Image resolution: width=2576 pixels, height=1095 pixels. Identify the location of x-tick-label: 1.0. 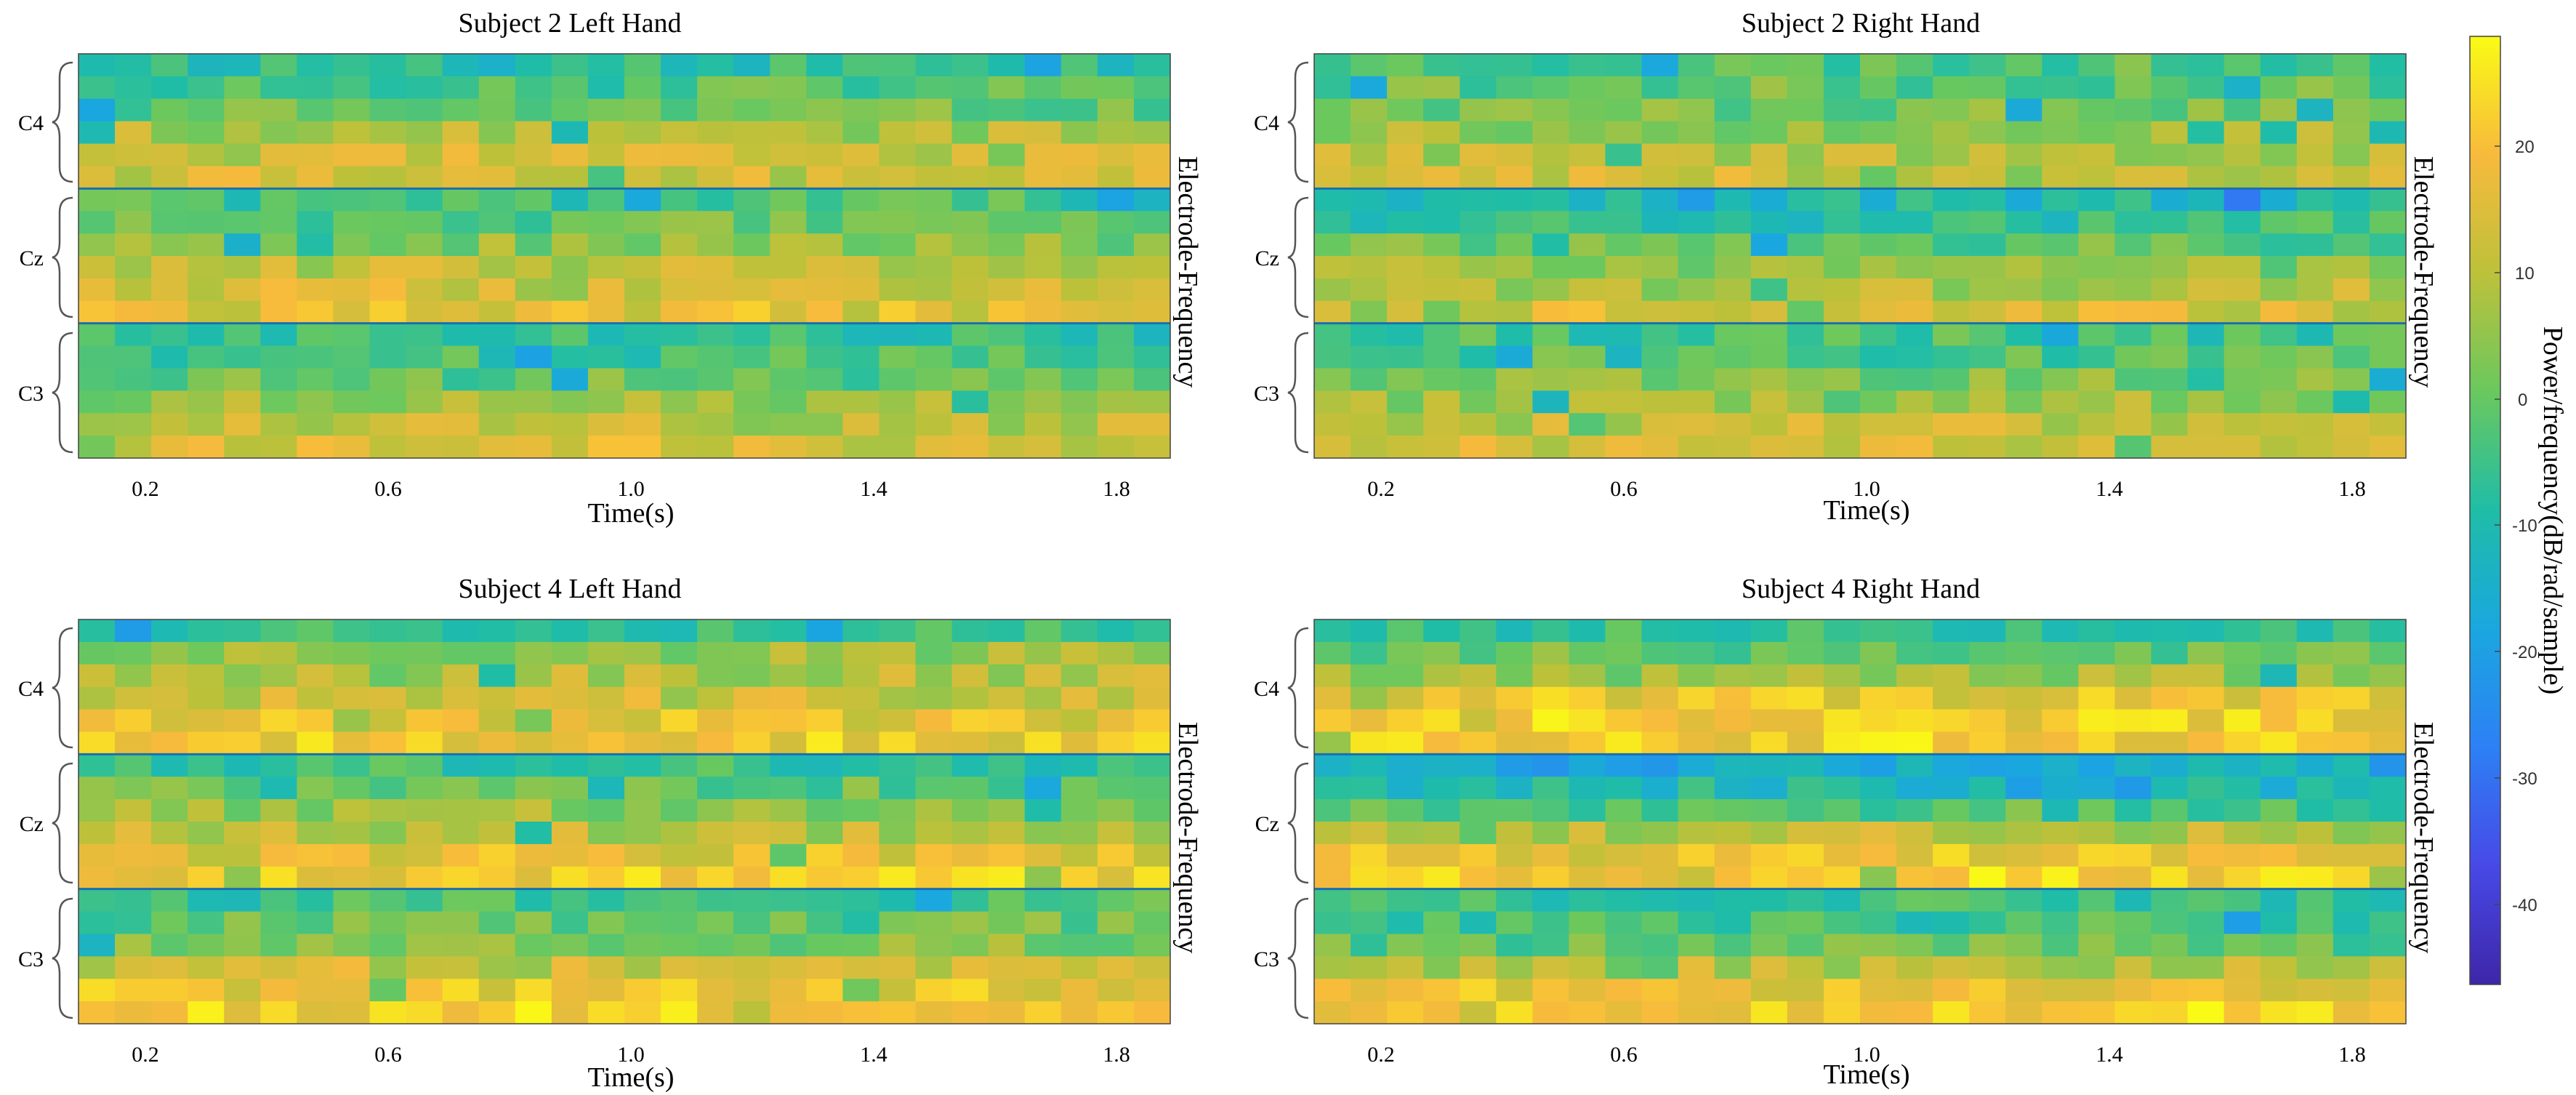
(631, 489).